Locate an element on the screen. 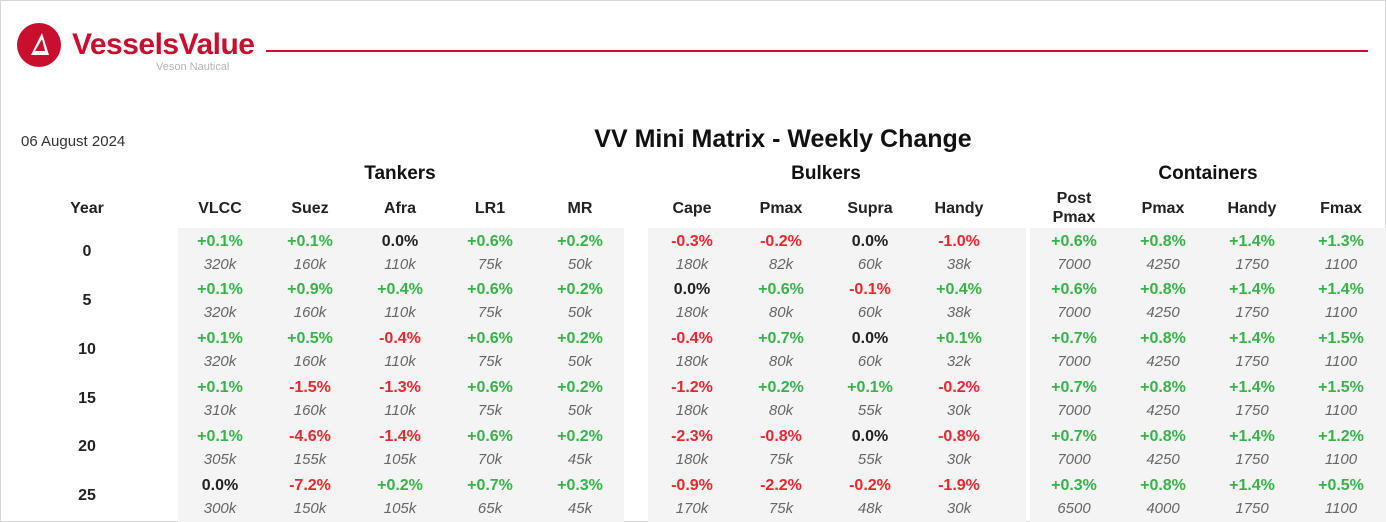 The image size is (1386, 522). year-header: Year is located at coordinates (87, 208).